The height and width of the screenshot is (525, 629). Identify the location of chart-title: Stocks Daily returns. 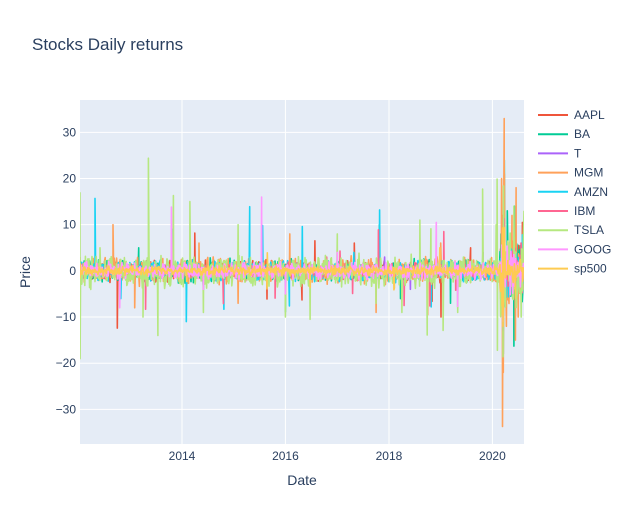
(107, 44).